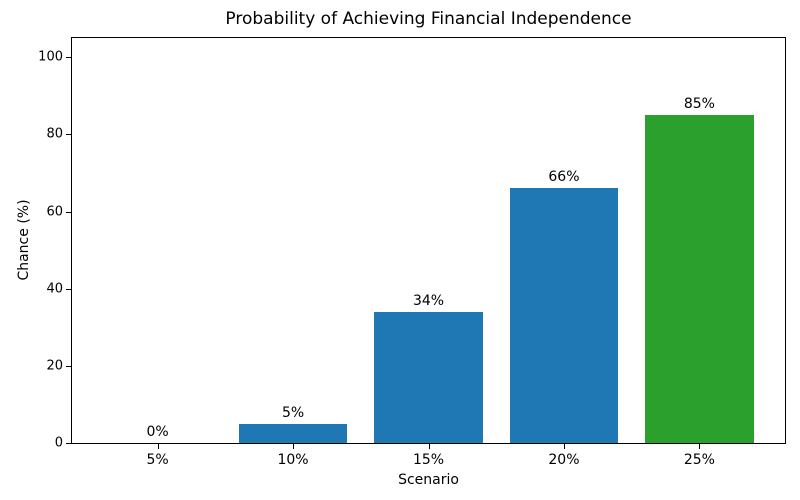 The width and height of the screenshot is (800, 500). Describe the element at coordinates (699, 279) in the screenshot. I see `bar-25%` at that location.